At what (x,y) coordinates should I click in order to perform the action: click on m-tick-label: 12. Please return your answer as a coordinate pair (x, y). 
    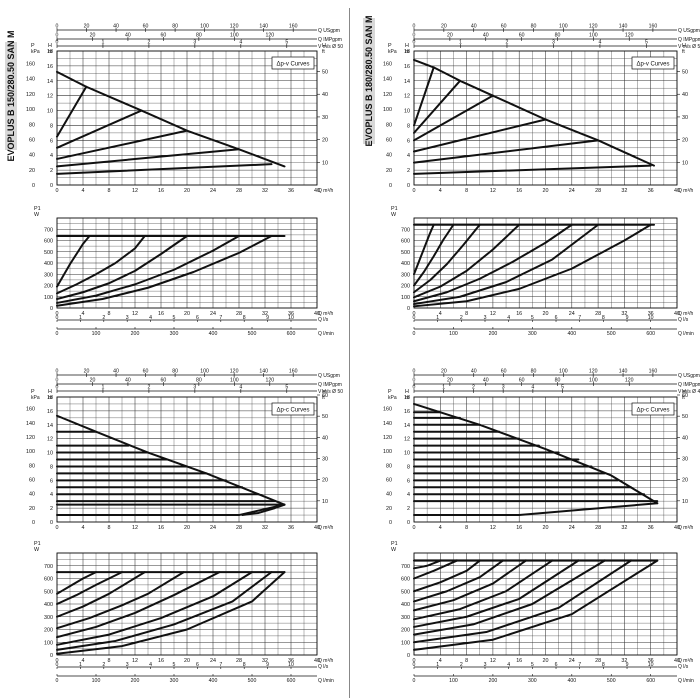
    Looking at the image, I should click on (50, 440).